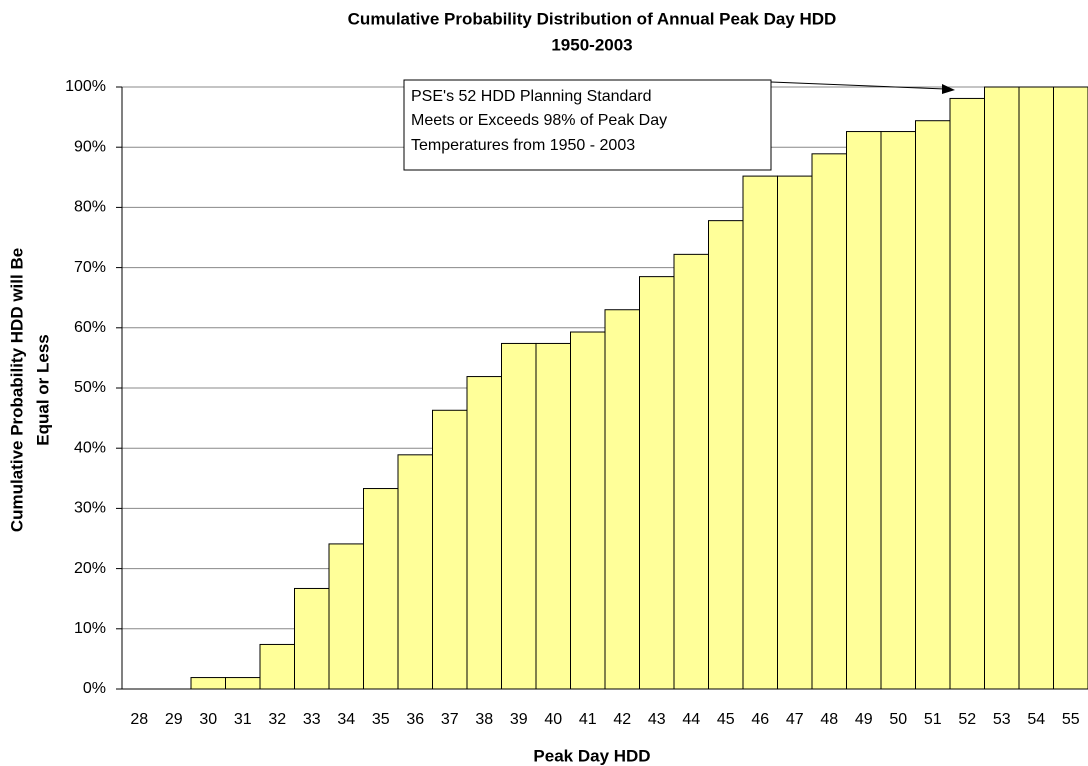 This screenshot has width=1088, height=766. Describe the element at coordinates (450, 719) in the screenshot. I see `x-tick-label: 37` at that location.